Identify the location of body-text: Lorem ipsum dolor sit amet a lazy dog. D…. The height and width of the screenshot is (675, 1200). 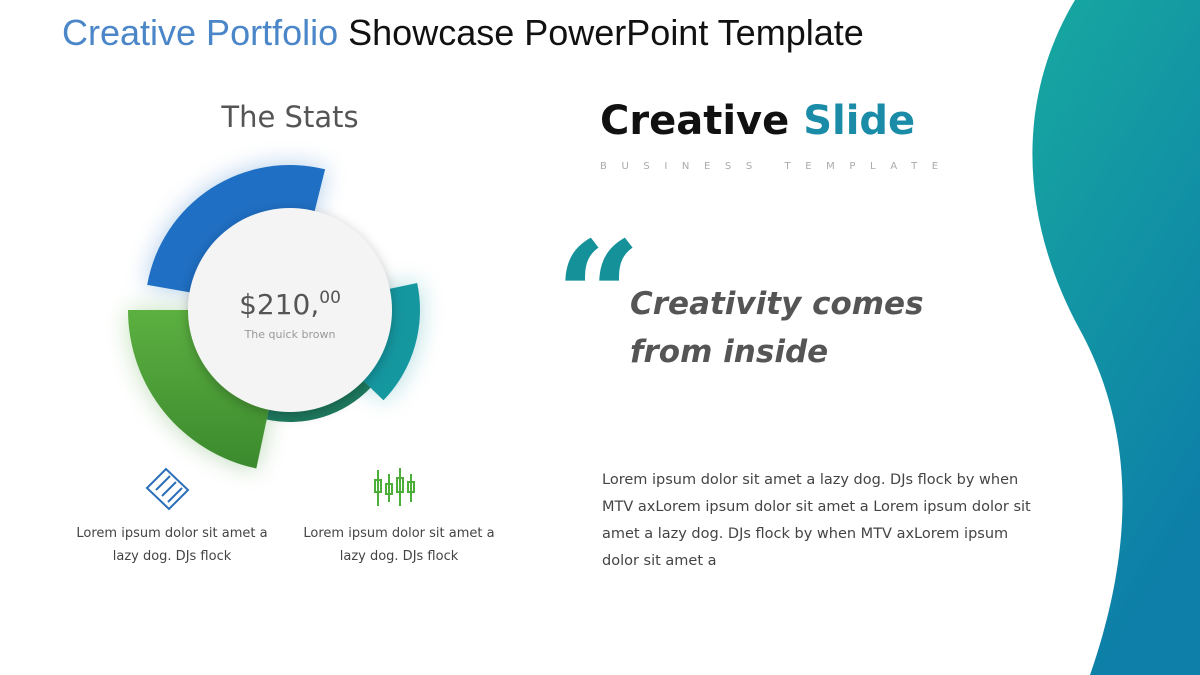
(816, 520).